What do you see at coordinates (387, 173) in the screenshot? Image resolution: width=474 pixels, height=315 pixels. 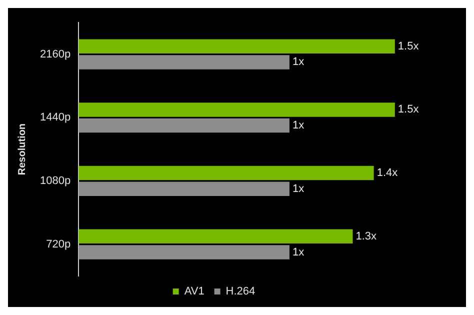 I see `data-label: 1.4x` at bounding box center [387, 173].